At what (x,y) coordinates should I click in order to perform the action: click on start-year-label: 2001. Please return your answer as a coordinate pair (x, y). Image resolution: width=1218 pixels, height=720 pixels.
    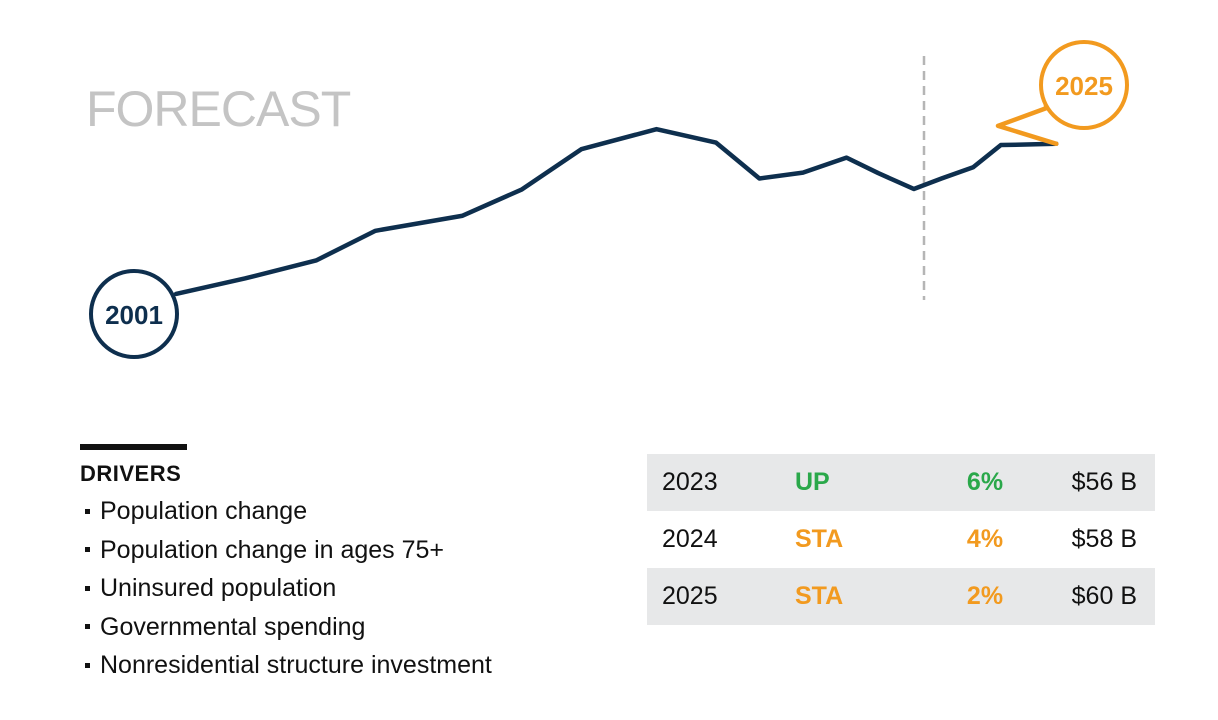
    Looking at the image, I should click on (134, 315).